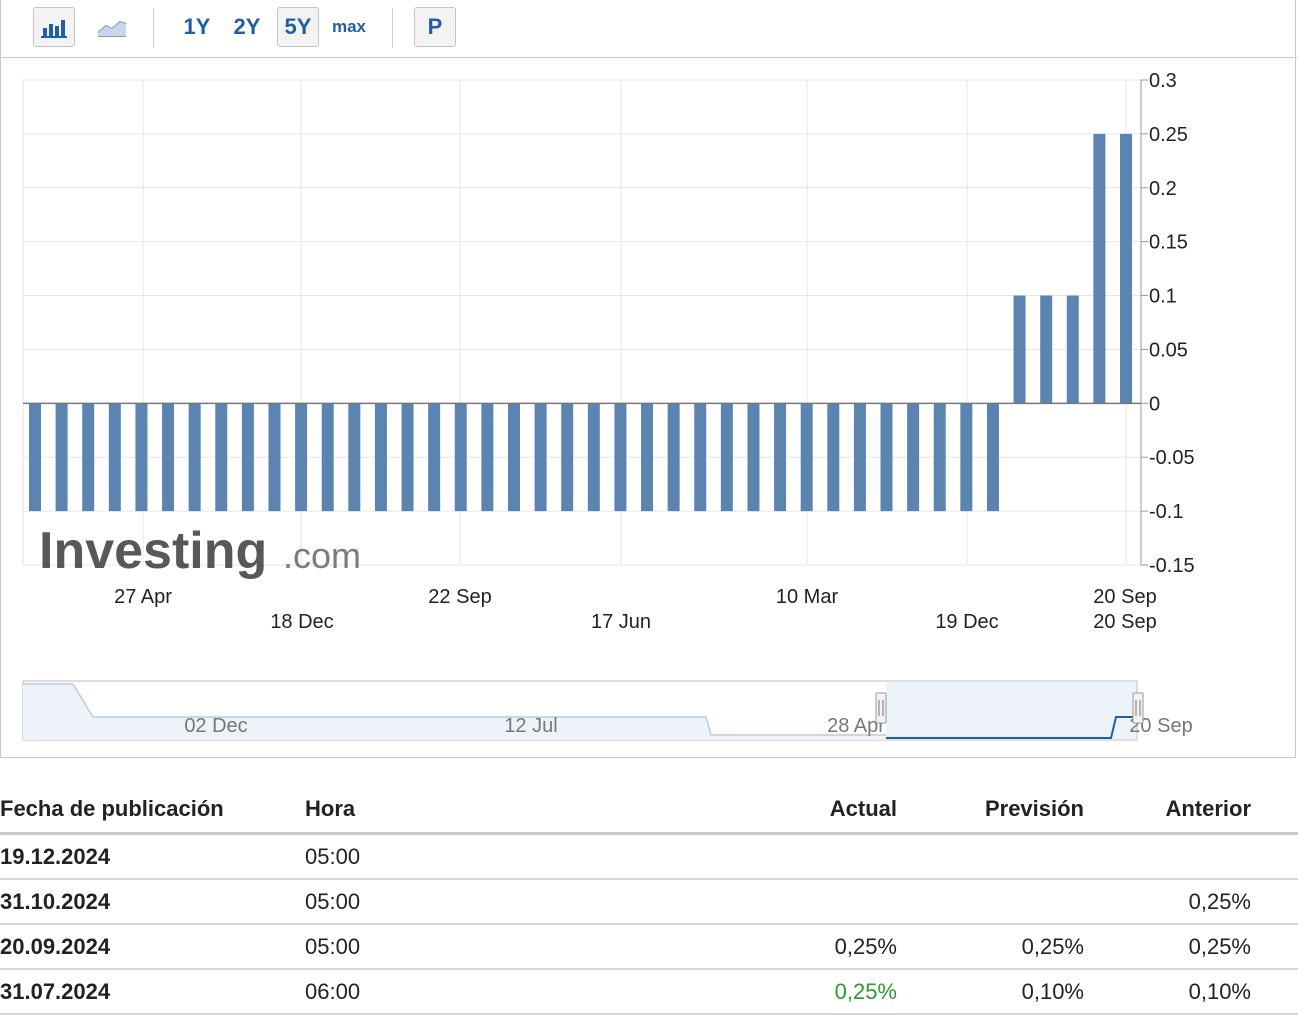  What do you see at coordinates (298, 27) in the screenshot?
I see `range-5y-button: 5Y` at bounding box center [298, 27].